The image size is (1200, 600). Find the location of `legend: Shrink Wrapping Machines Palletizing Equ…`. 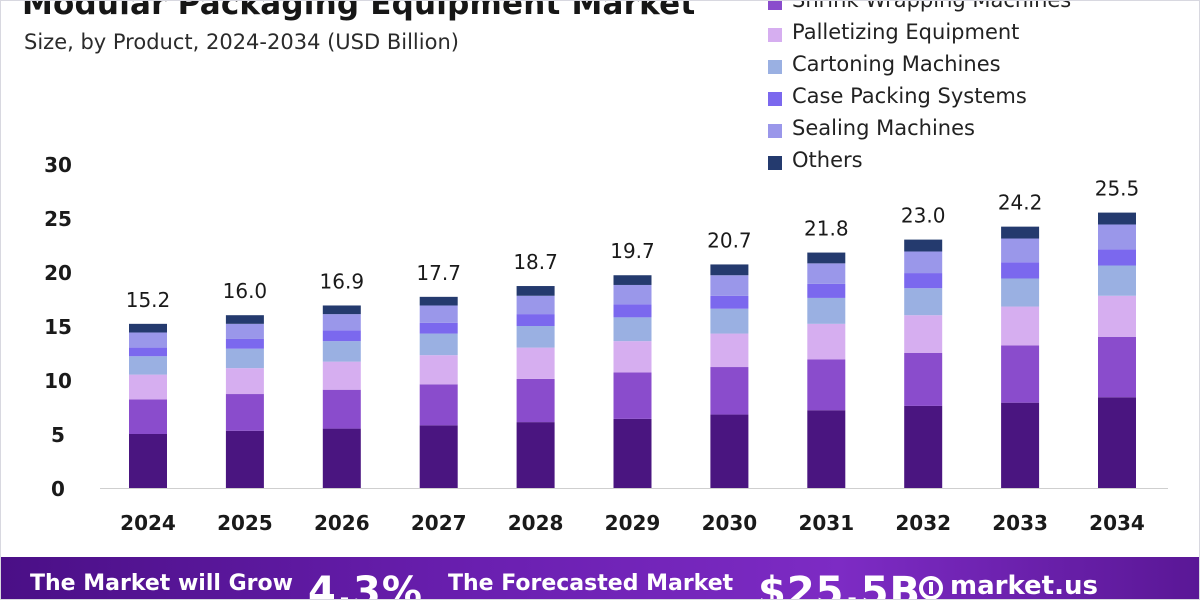

legend: Shrink Wrapping Machines Palletizing Equ… is located at coordinates (978, 90).